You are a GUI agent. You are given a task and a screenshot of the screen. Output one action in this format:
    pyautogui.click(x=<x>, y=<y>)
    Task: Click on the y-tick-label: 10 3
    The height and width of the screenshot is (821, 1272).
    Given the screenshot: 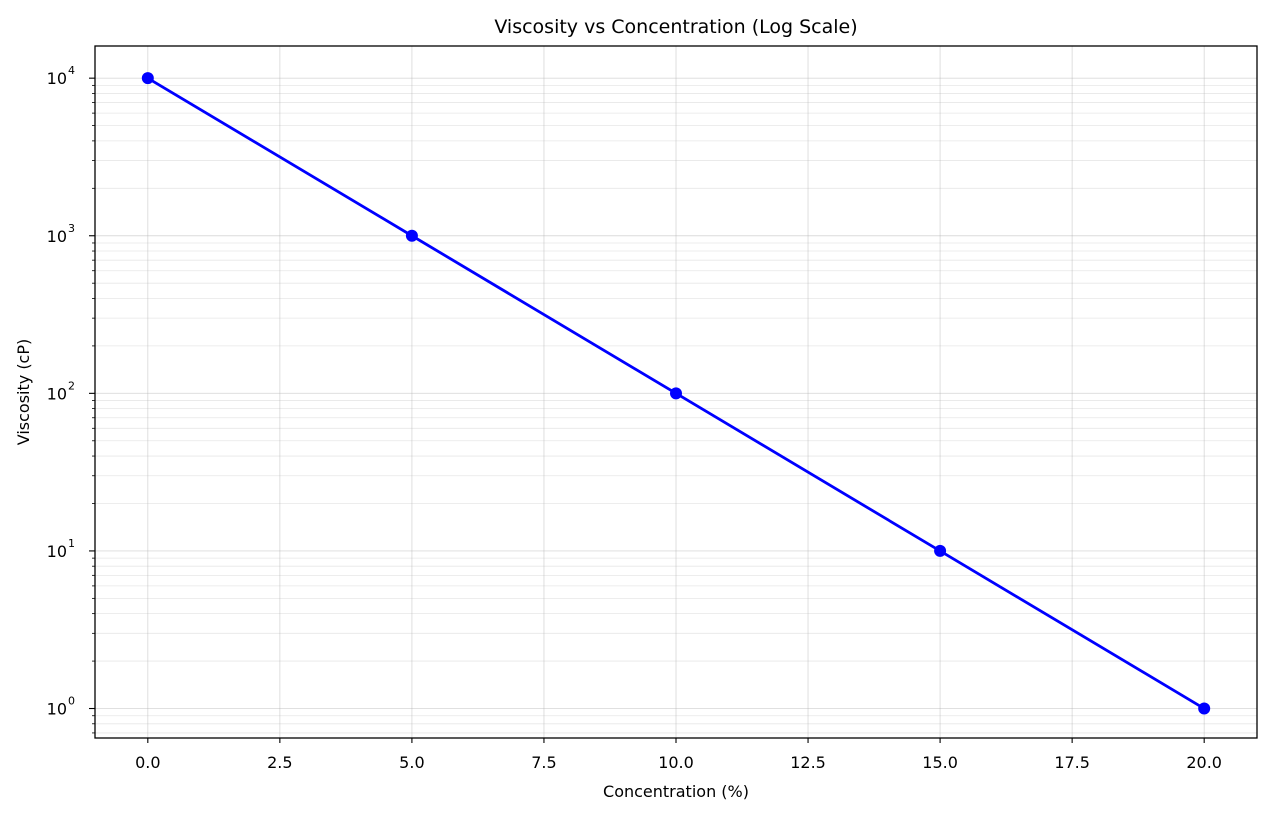 What is the action you would take?
    pyautogui.click(x=61, y=234)
    